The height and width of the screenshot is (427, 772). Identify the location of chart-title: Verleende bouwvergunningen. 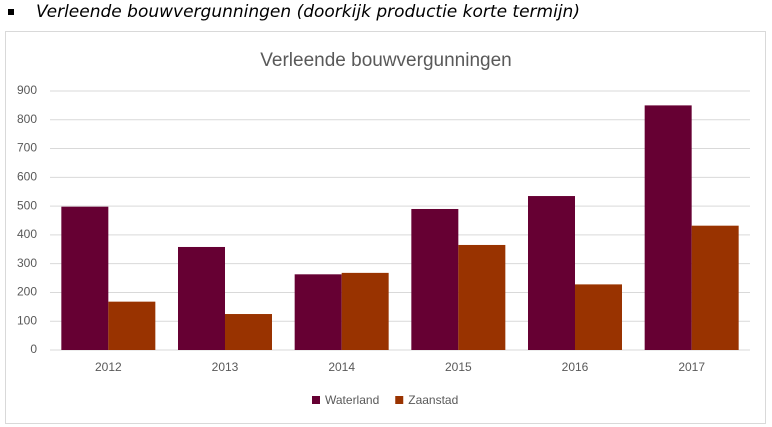
(385, 60).